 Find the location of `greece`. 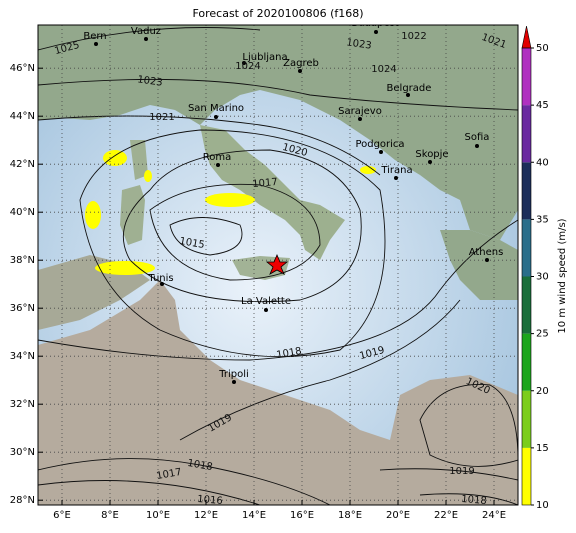

greece is located at coordinates (479, 265).